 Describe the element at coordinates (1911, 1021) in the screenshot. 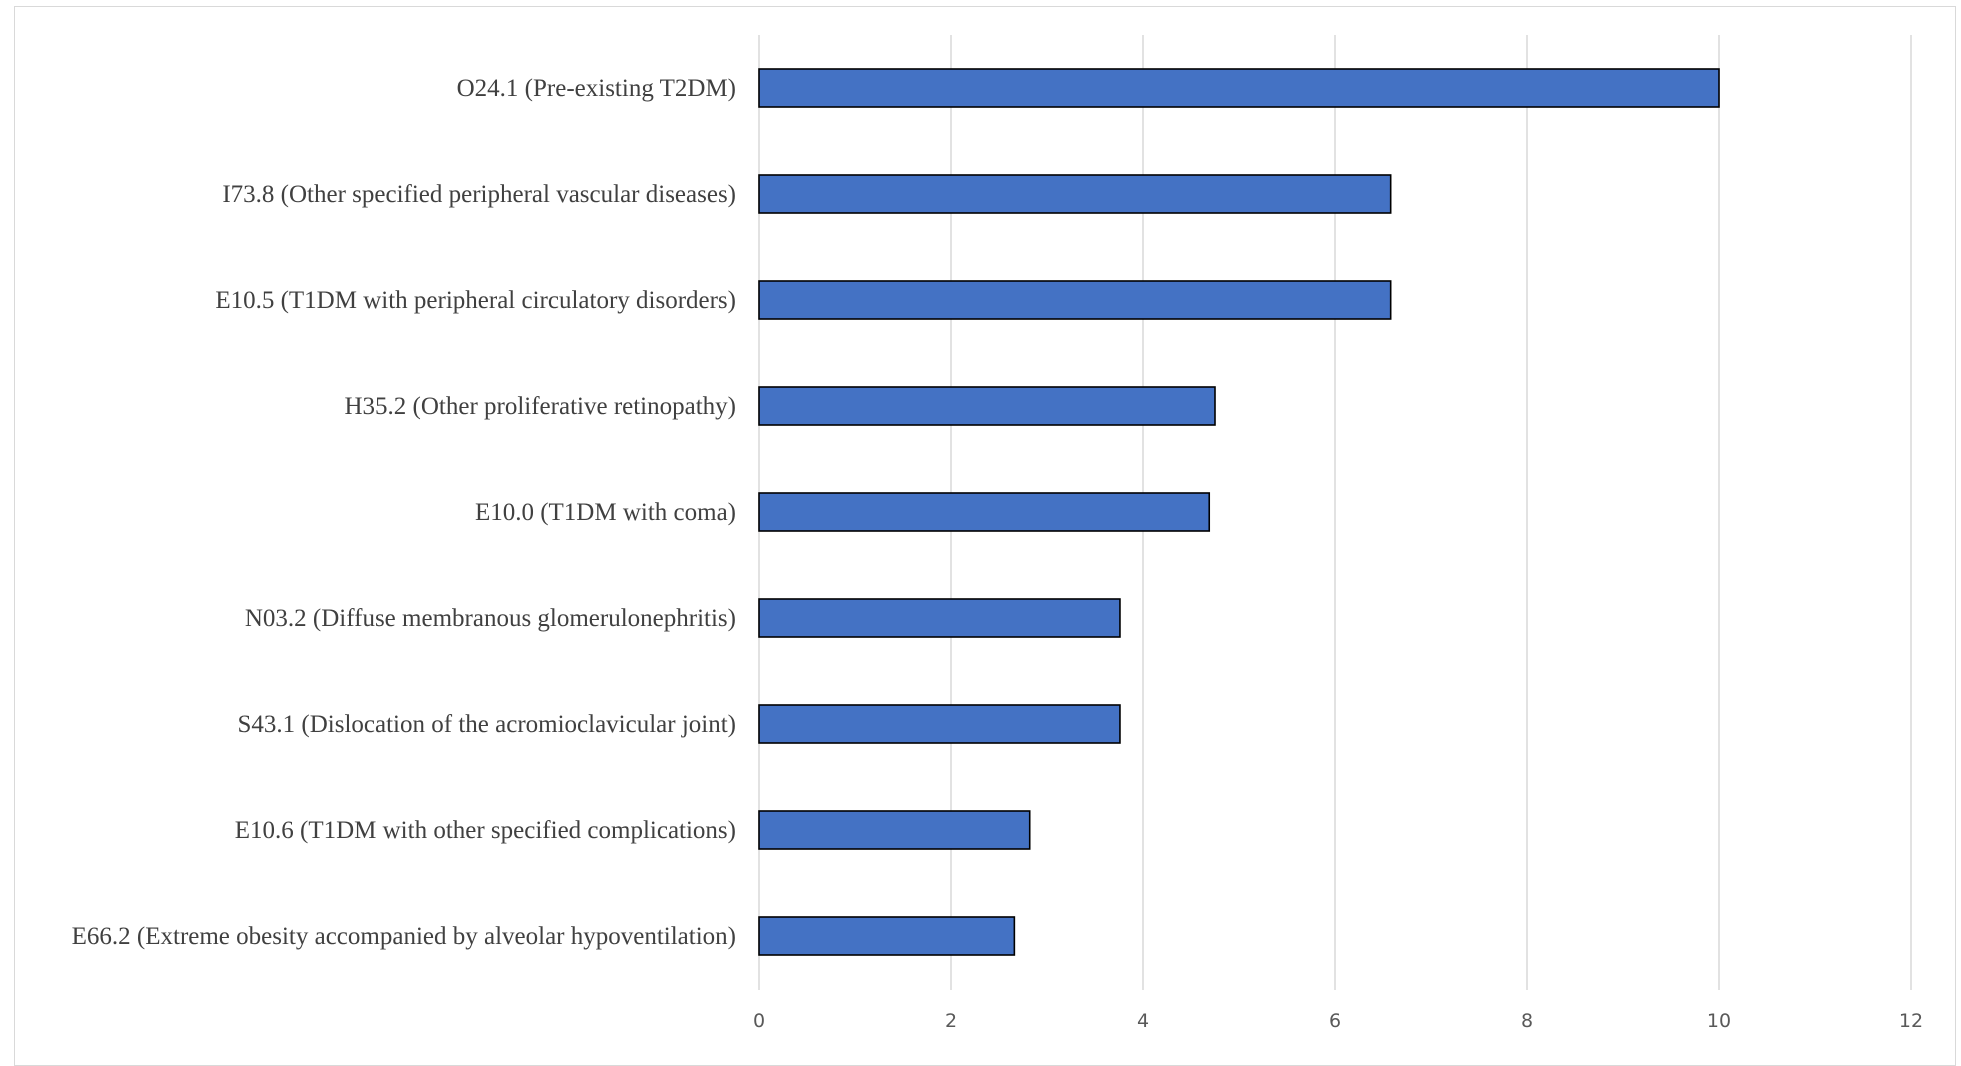

I see `x-tick-label: 12` at that location.